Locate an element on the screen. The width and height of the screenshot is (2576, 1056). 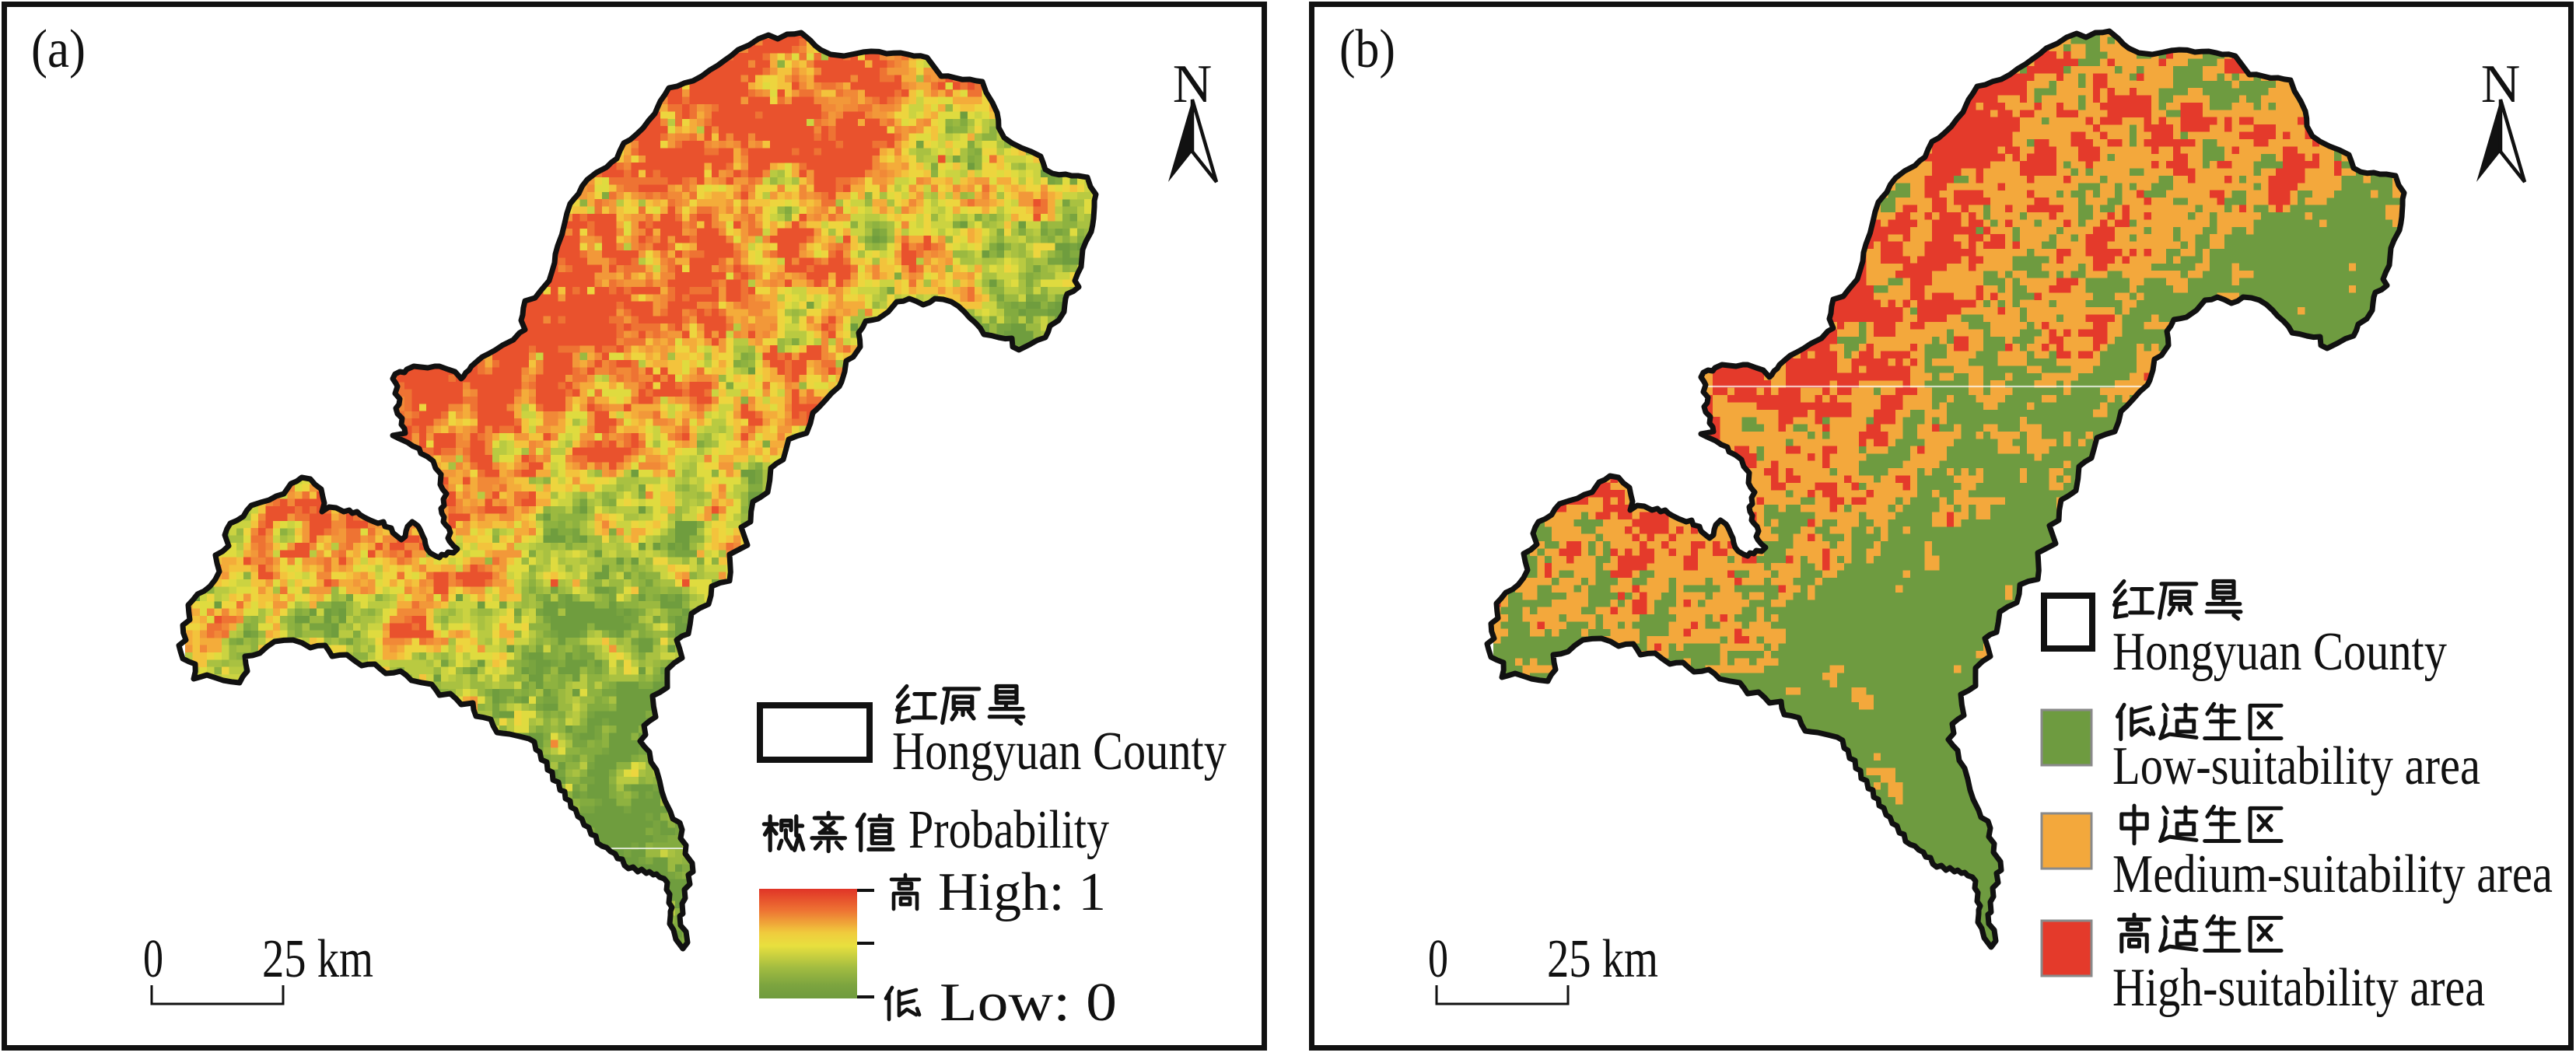
svg-text: Medium-suitability area is located at coordinates (2332, 874).